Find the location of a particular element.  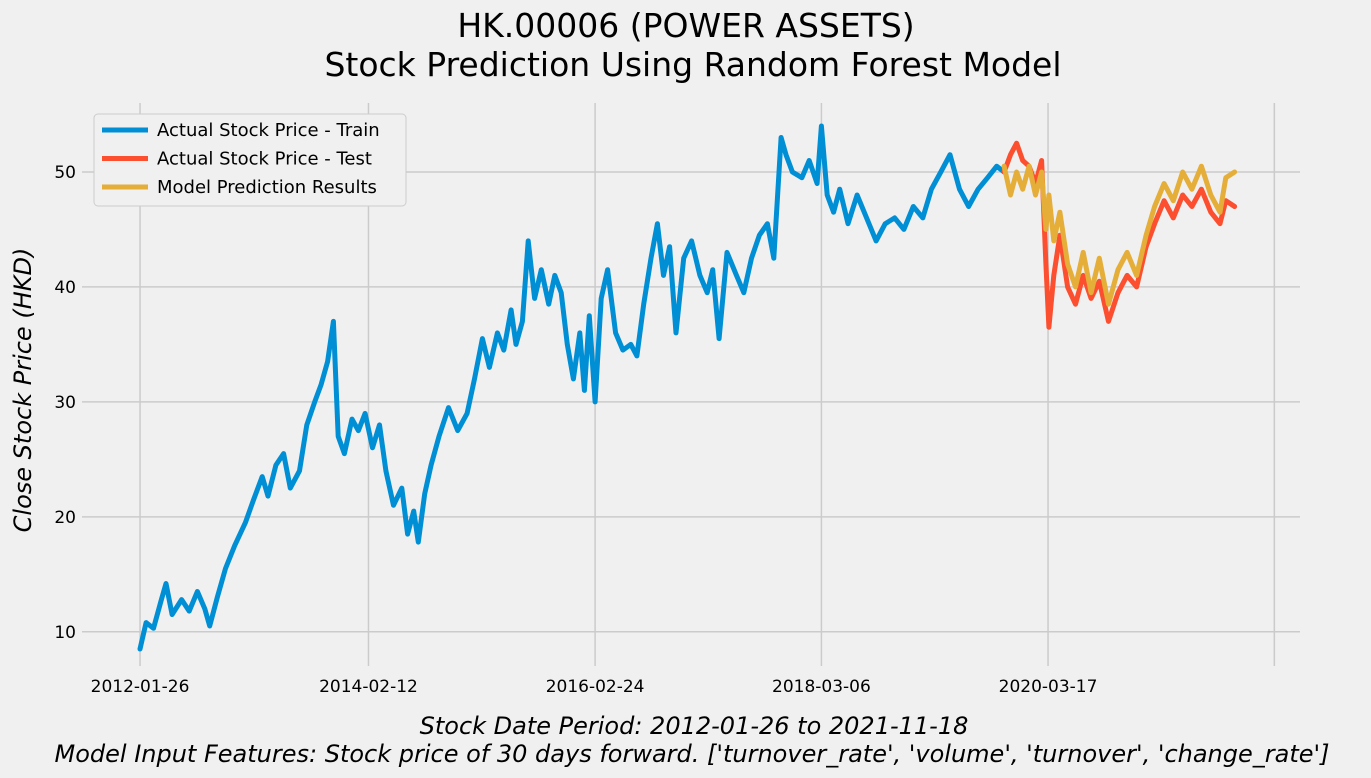

y-tick-label: 40 is located at coordinates (65, 288).